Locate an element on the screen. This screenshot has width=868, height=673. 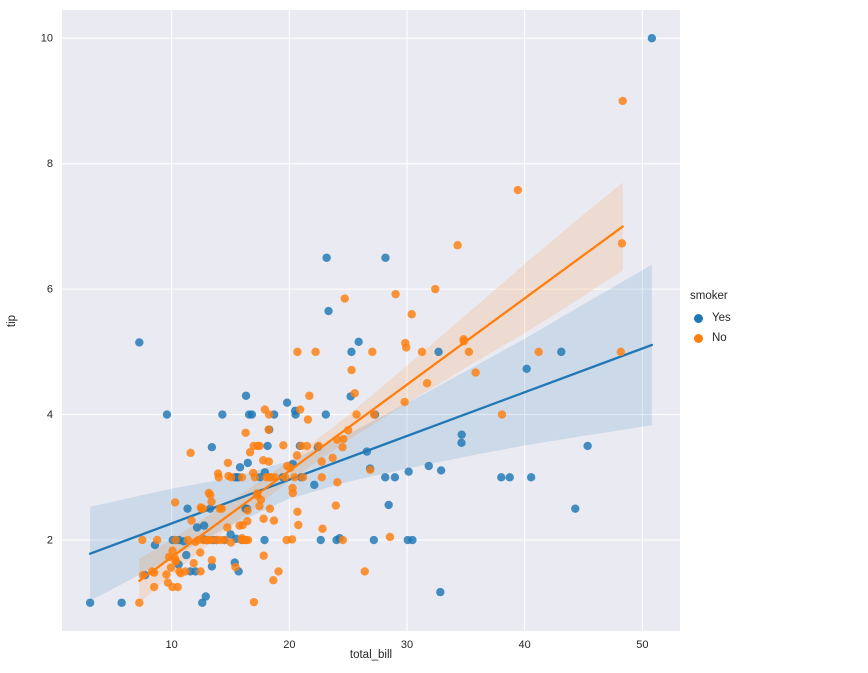
legend-marker-yes-icon is located at coordinates (698, 318).